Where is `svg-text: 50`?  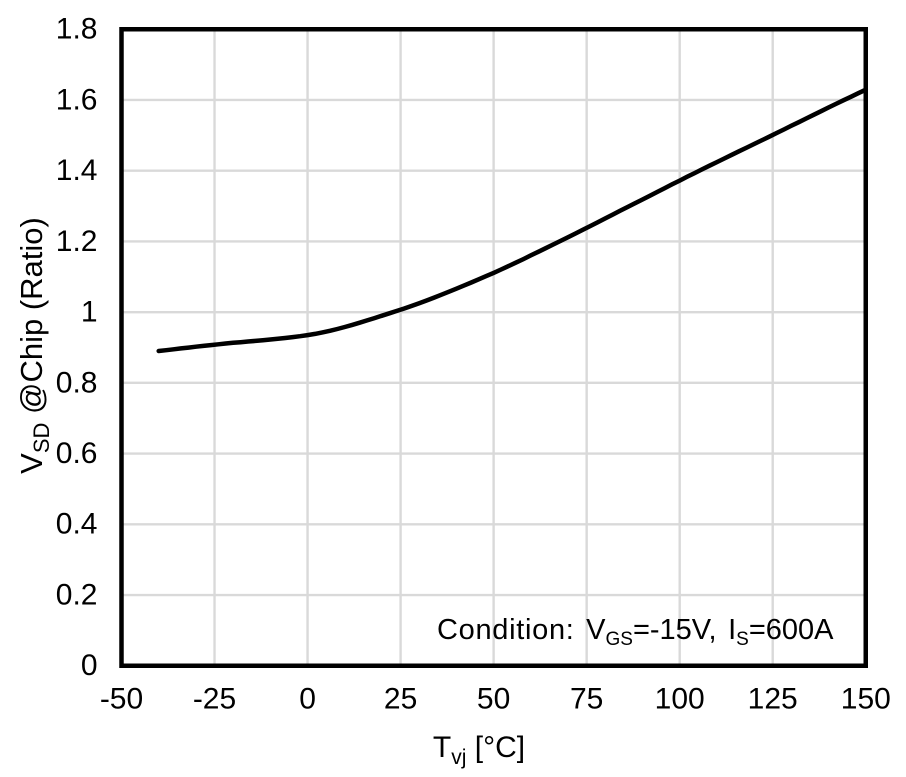 svg-text: 50 is located at coordinates (493, 698).